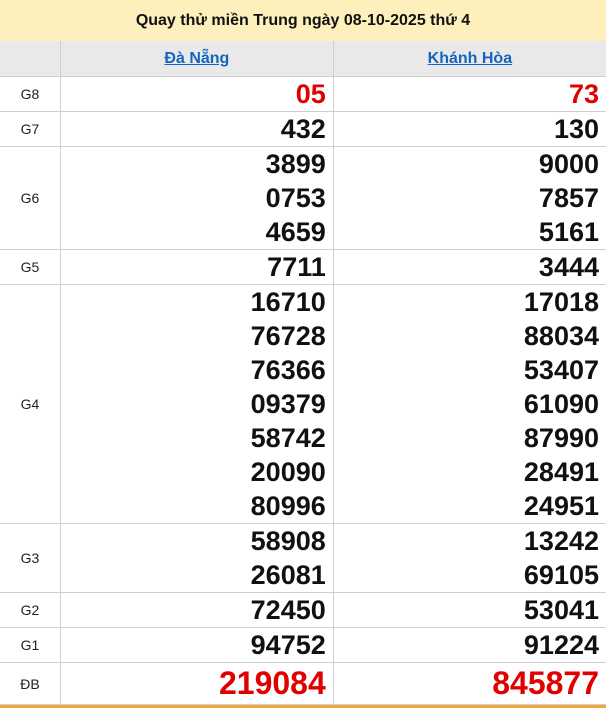  What do you see at coordinates (30, 129) in the screenshot?
I see `prize-label: G7` at bounding box center [30, 129].